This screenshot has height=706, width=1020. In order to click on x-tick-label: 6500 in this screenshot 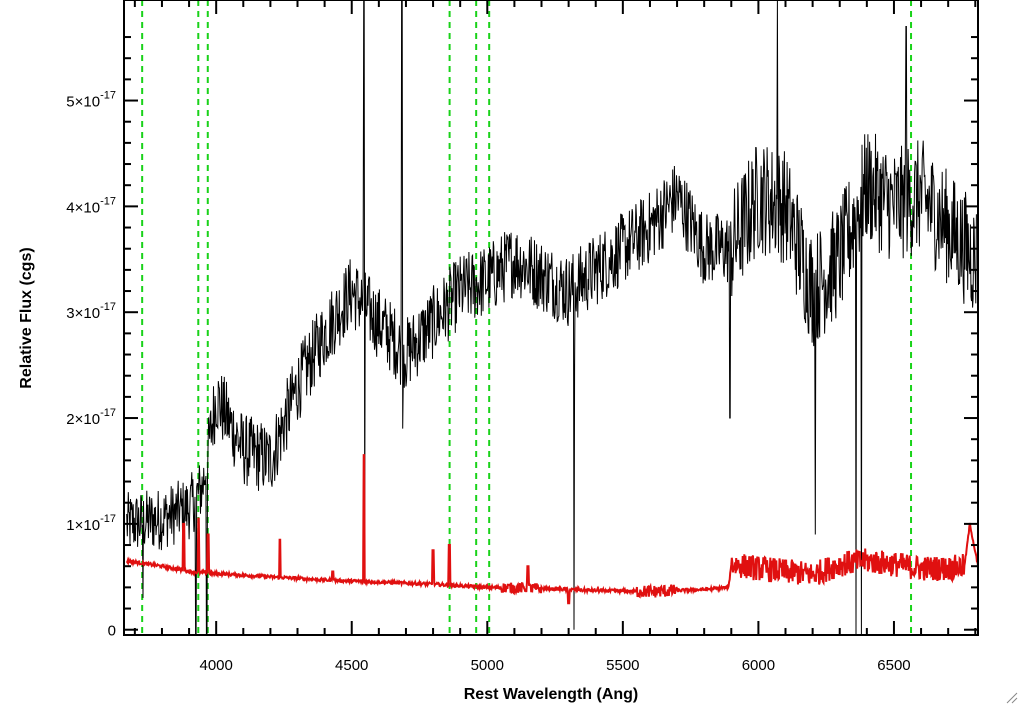, I will do `click(893, 665)`.